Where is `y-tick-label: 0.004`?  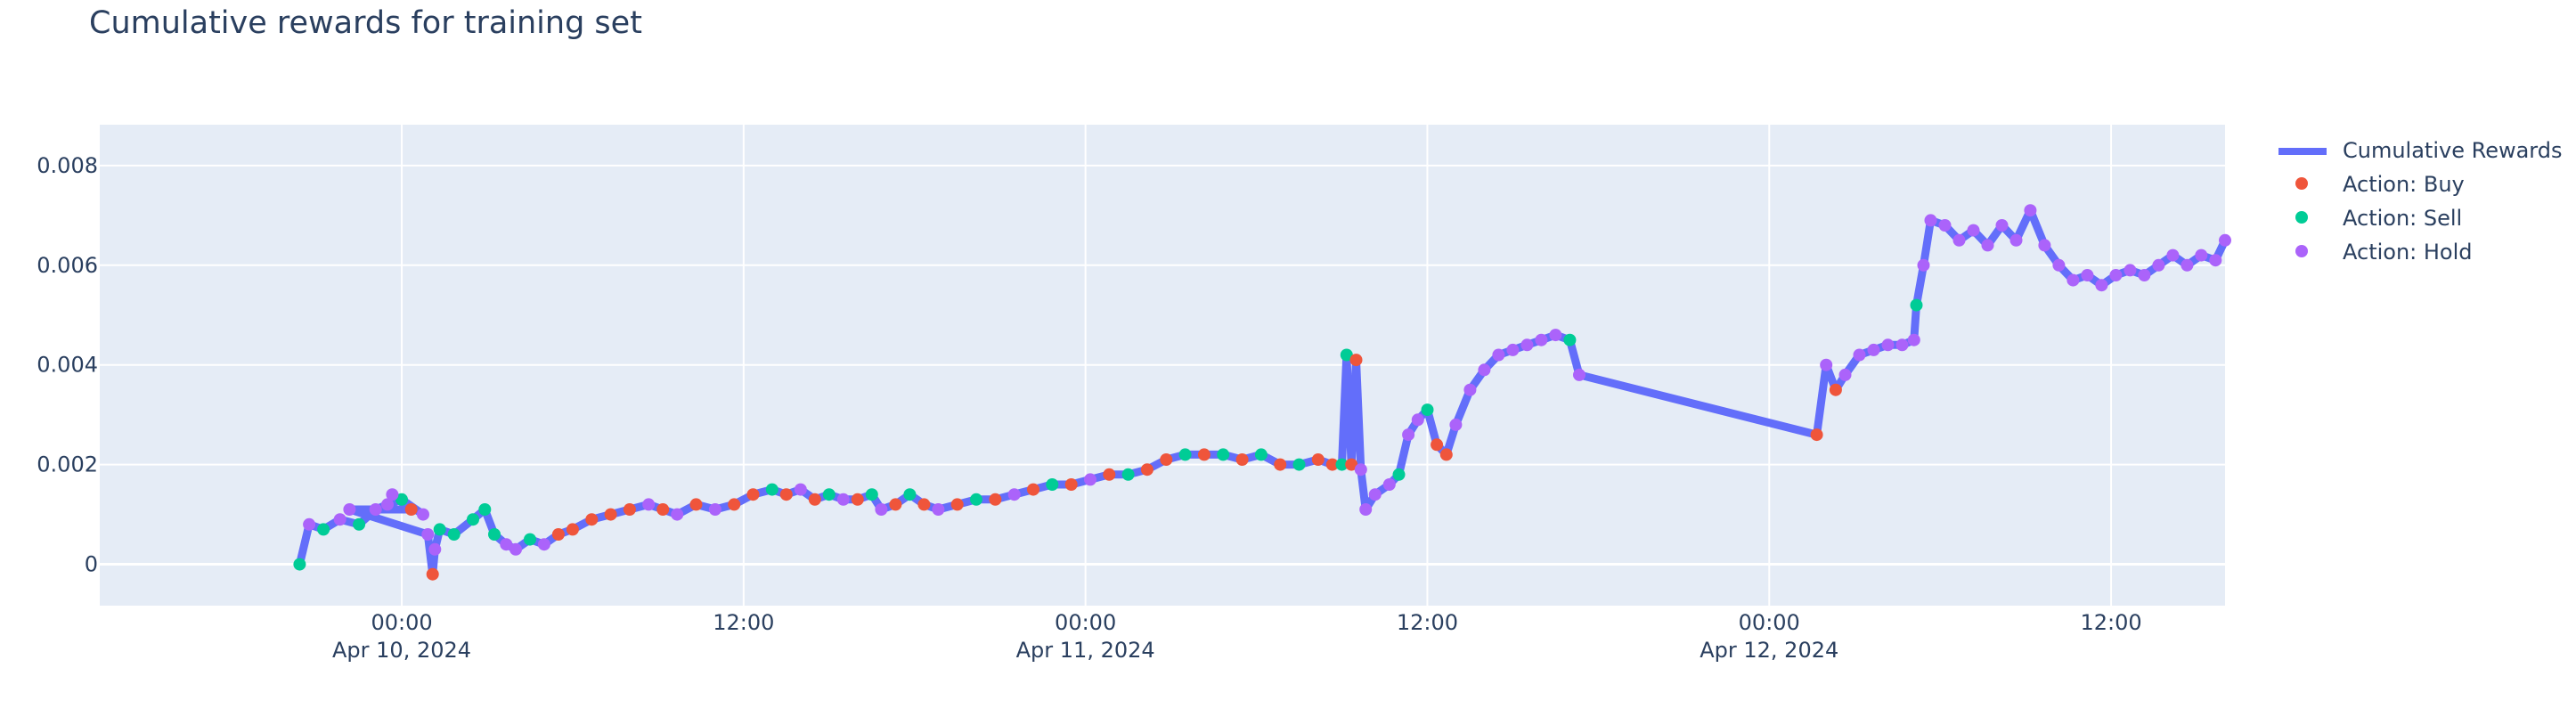
y-tick-label: 0.004 is located at coordinates (67, 365).